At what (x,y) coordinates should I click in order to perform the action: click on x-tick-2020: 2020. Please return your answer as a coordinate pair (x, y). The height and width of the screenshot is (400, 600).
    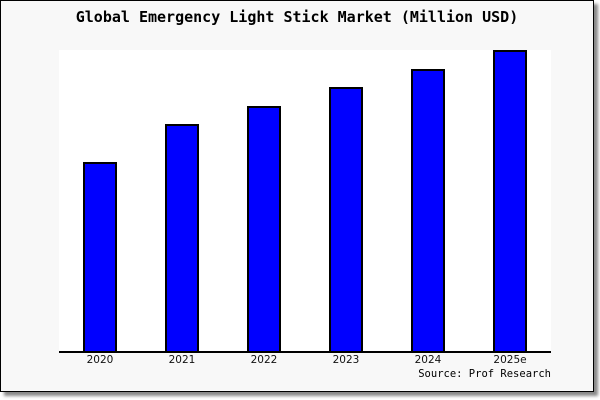
    Looking at the image, I should click on (100, 360).